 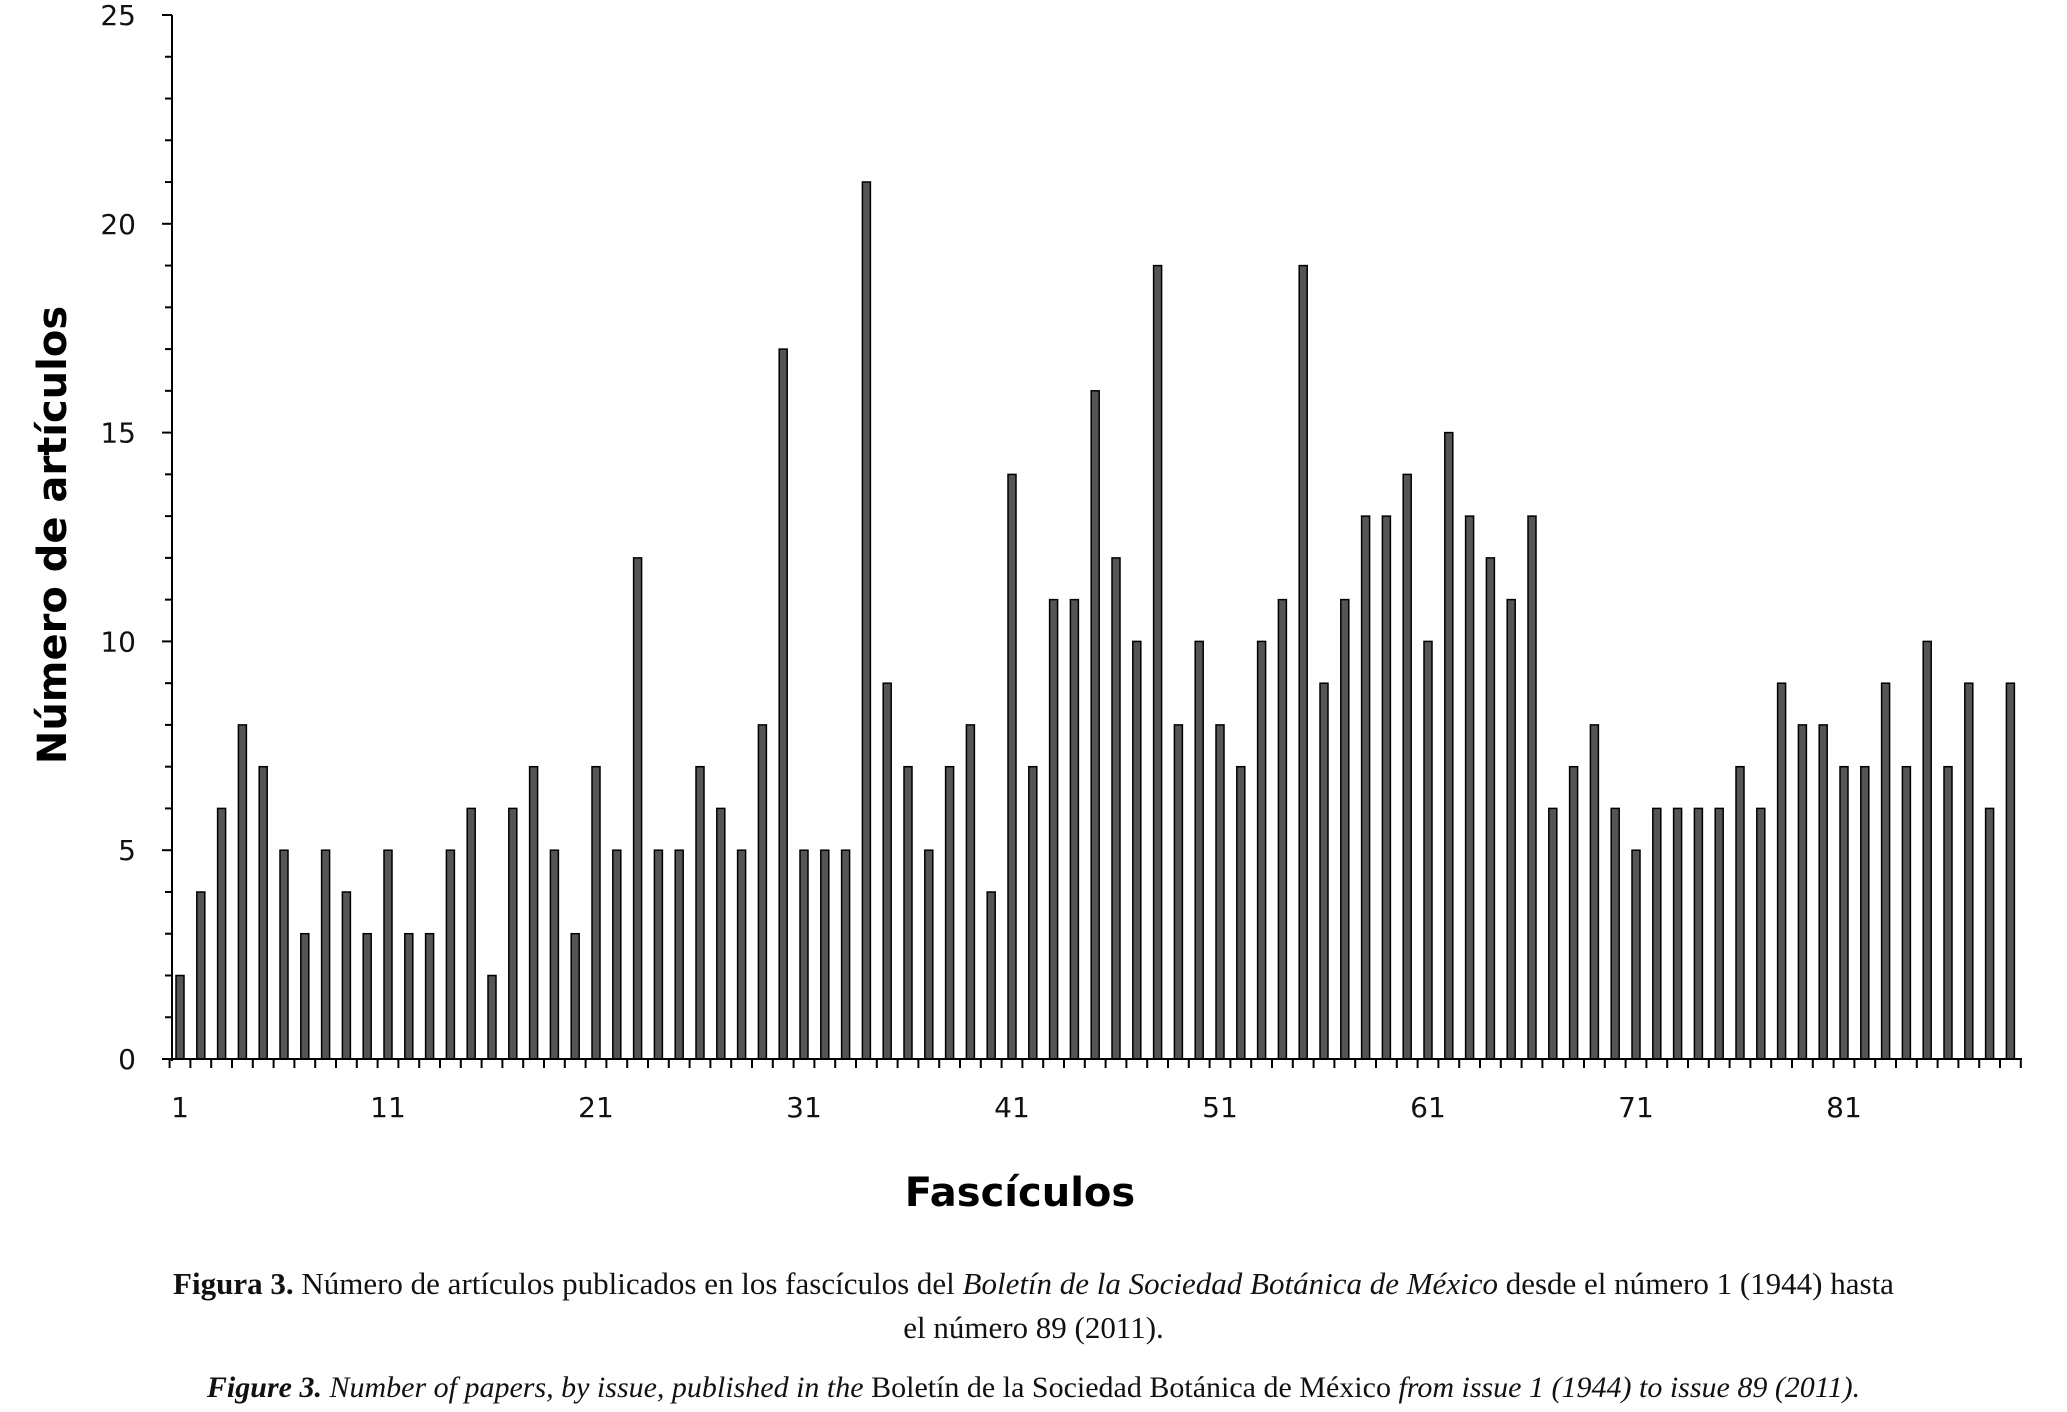 I want to click on caption-es-line2: el número 89 (2011)., so click(x=1033, y=1327).